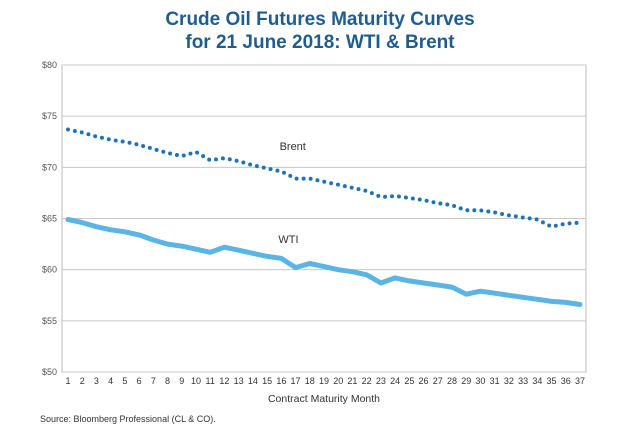 Image resolution: width=640 pixels, height=444 pixels. Describe the element at coordinates (293, 147) in the screenshot. I see `series-label-brent: Brent` at that location.